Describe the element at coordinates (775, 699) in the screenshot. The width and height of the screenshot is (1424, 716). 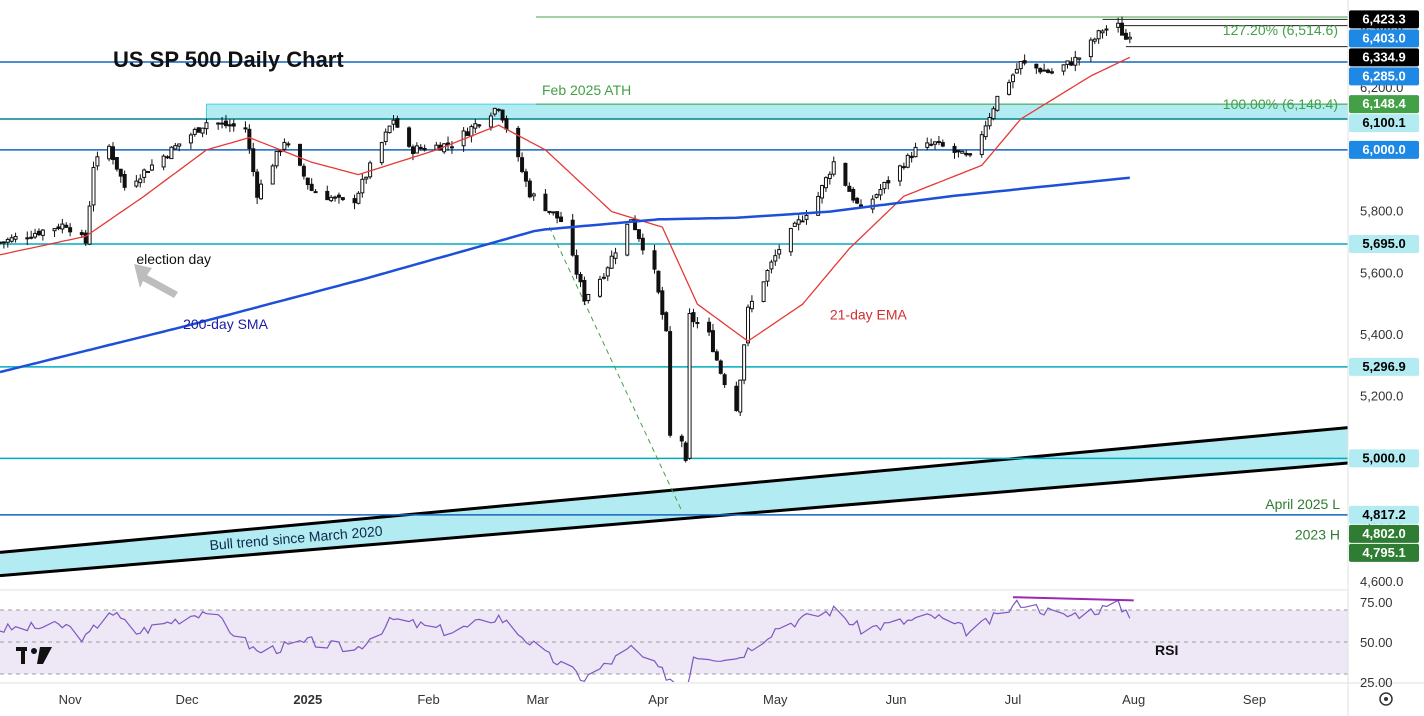
I see `x-tick-6: May` at that location.